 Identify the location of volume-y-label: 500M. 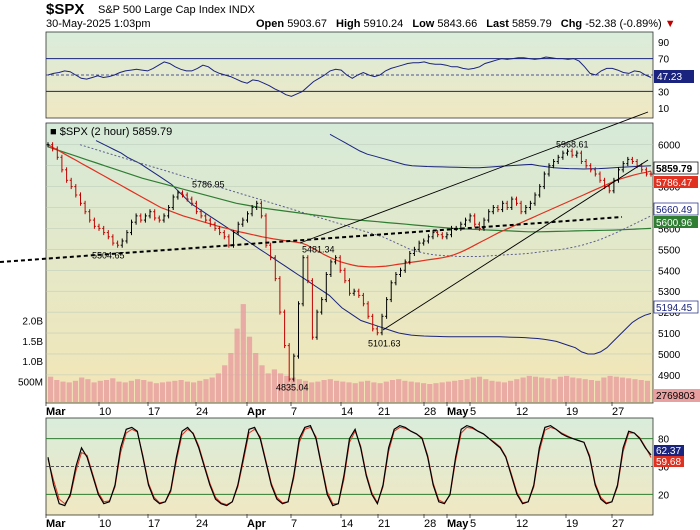
(30, 383).